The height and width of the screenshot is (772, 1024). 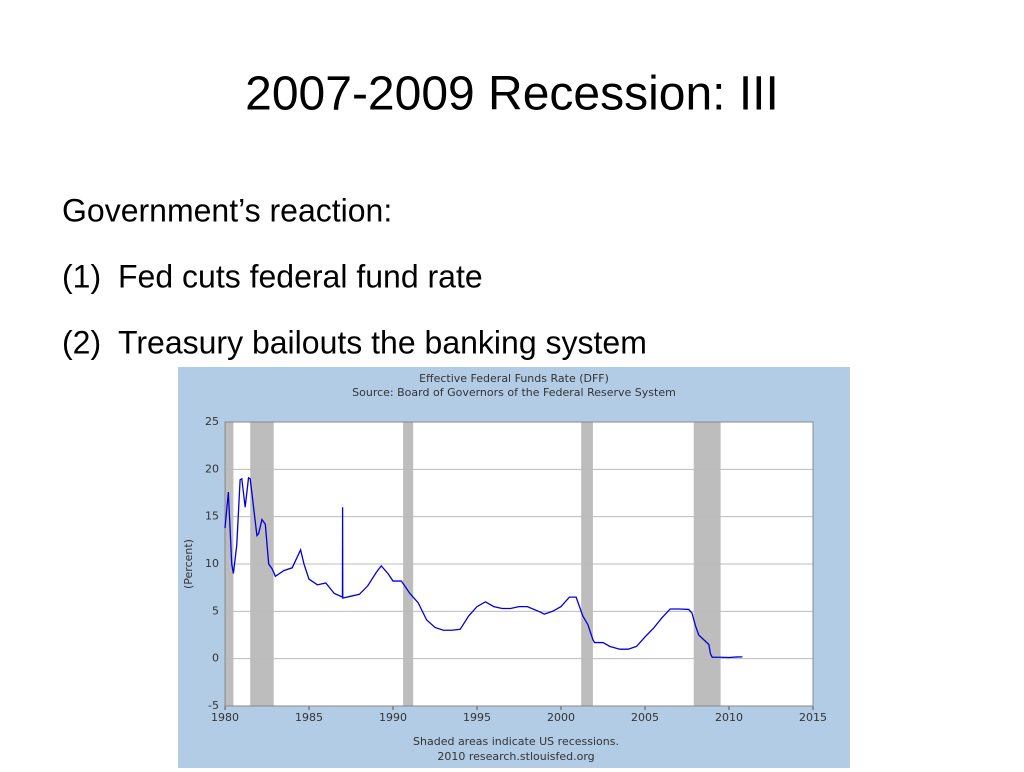 I want to click on y-tick-label: 10, so click(x=212, y=563).